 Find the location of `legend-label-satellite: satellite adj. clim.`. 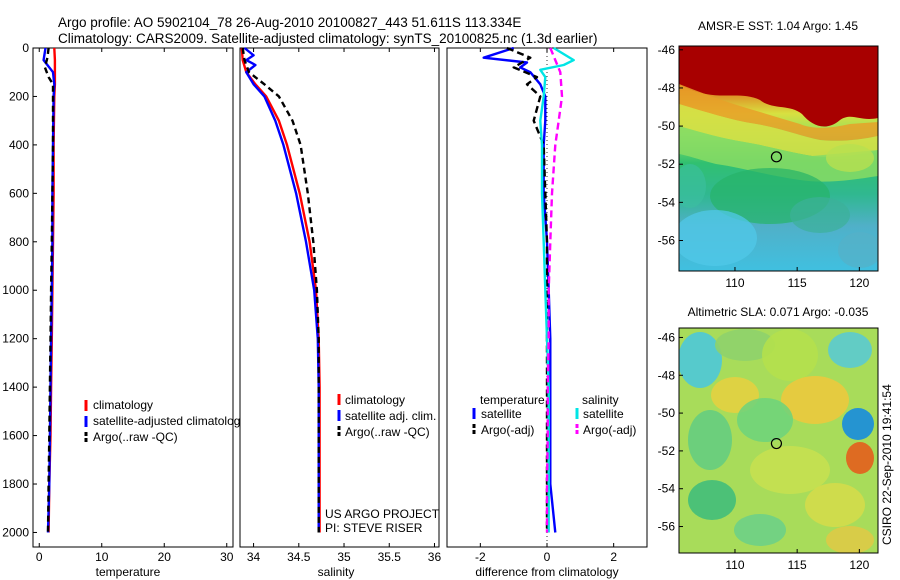

legend-label-satellite: satellite adj. clim. is located at coordinates (390, 416).